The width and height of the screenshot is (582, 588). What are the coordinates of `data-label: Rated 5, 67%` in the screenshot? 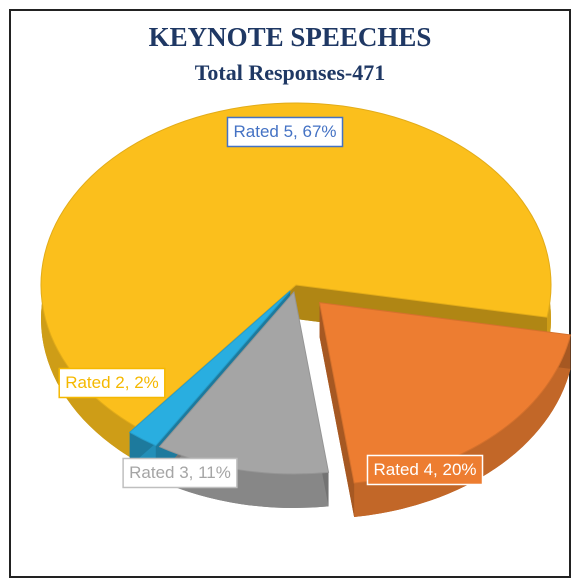 It's located at (285, 132).